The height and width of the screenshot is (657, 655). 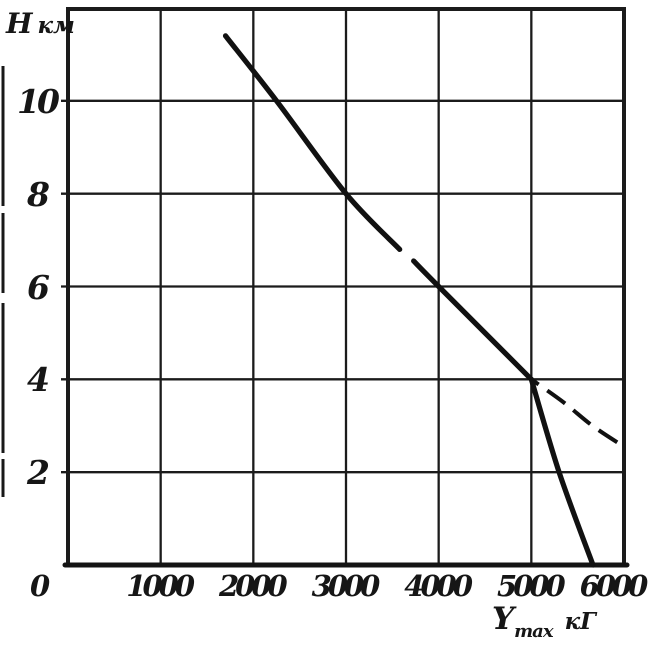 I want to click on y-axis-symbol: Н, so click(x=19, y=23).